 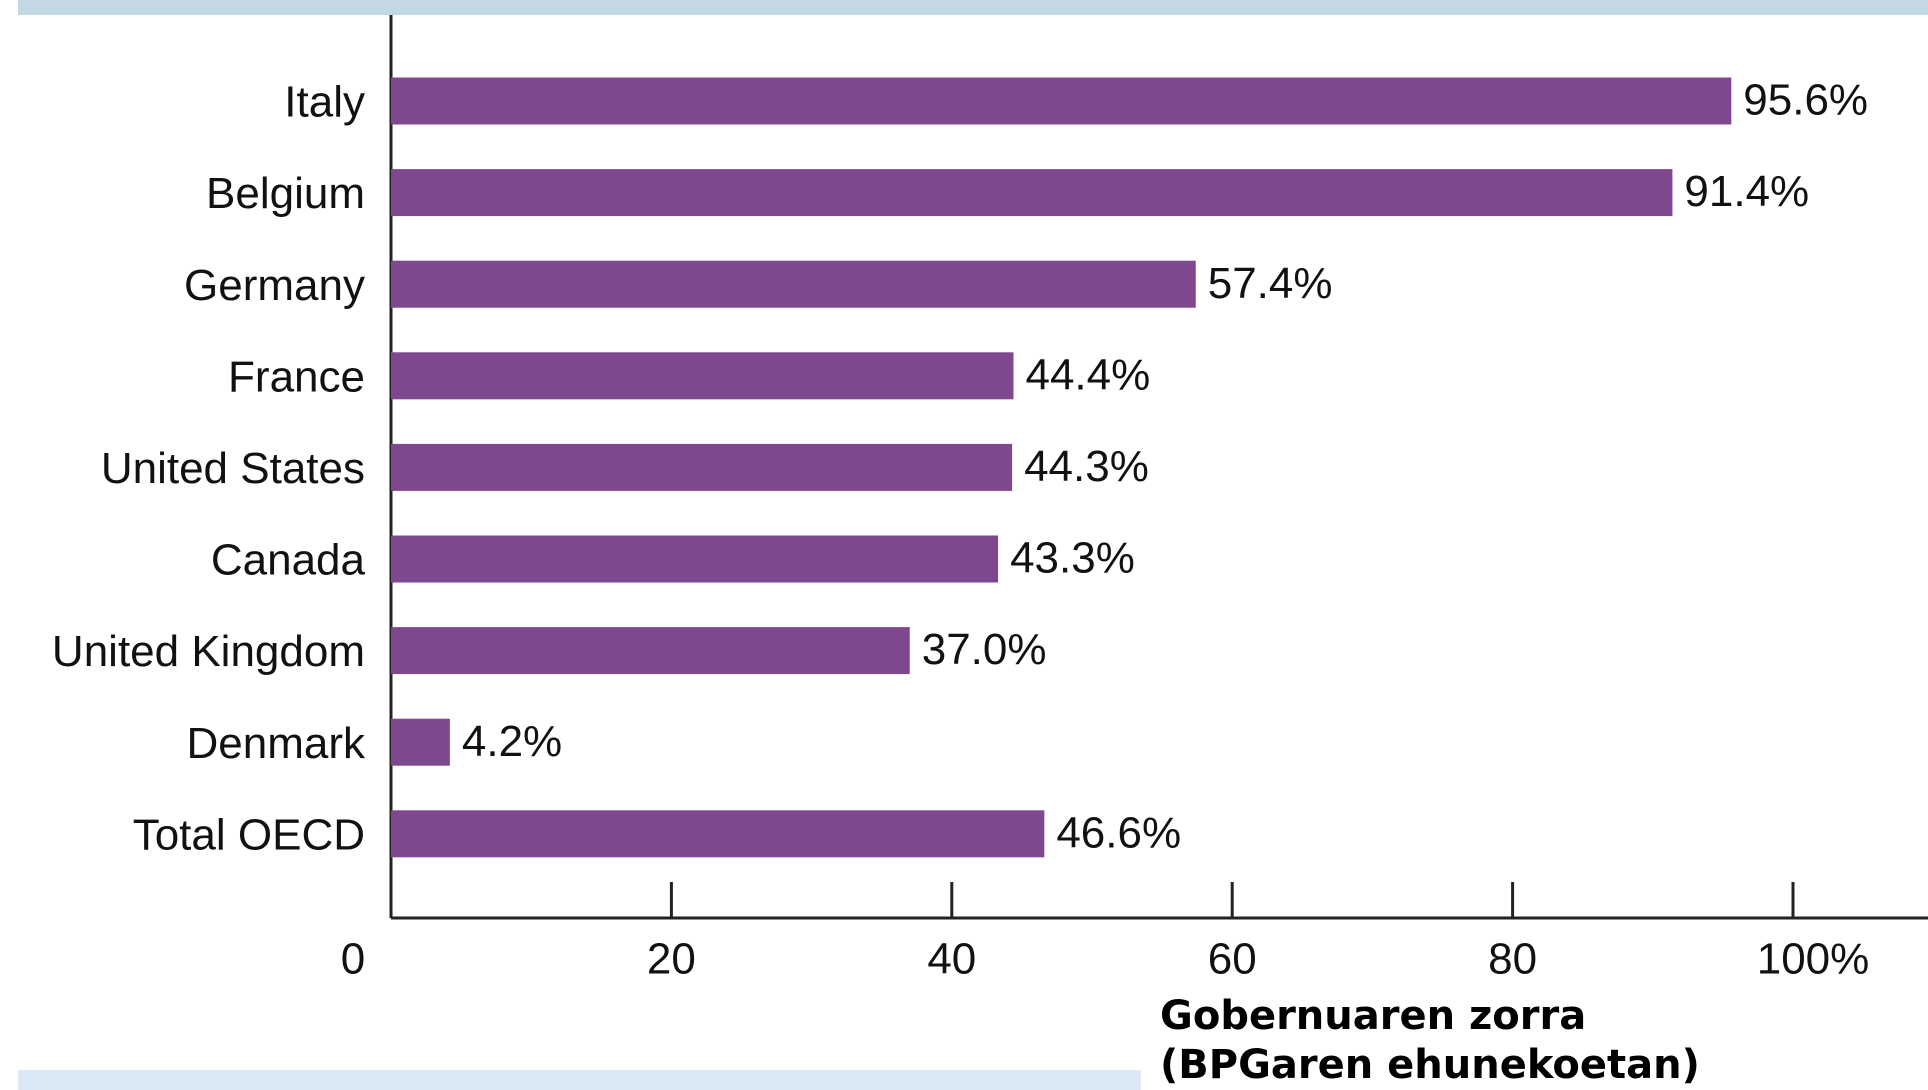 I want to click on category-label: France, so click(x=296, y=376).